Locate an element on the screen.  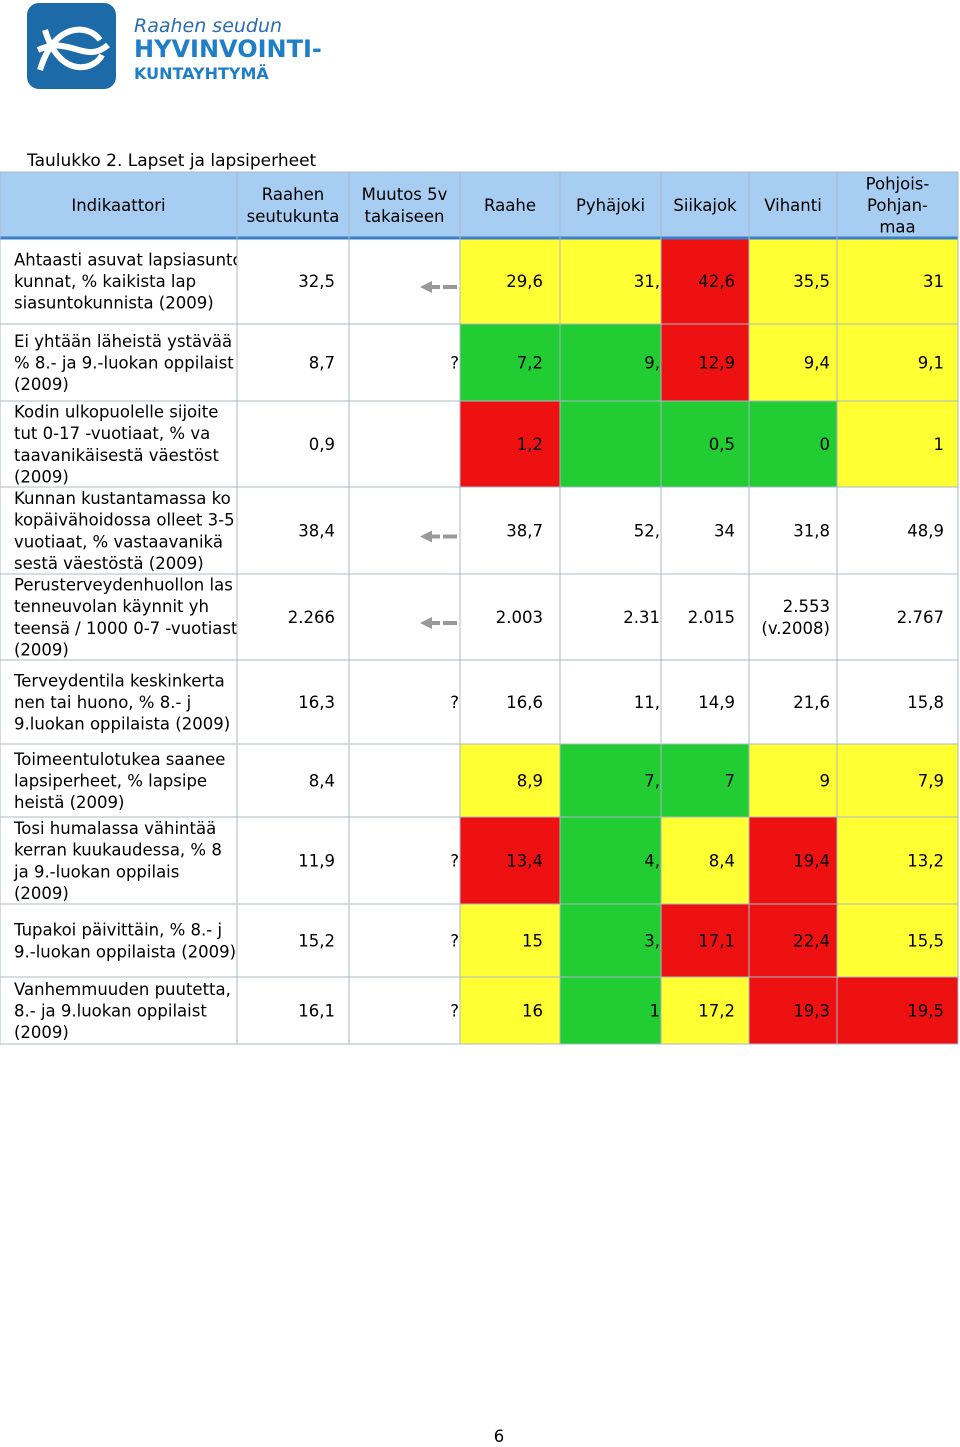
indicator-text: % 8.- ja 9.-luokan oppilaist is located at coordinates (124, 363).